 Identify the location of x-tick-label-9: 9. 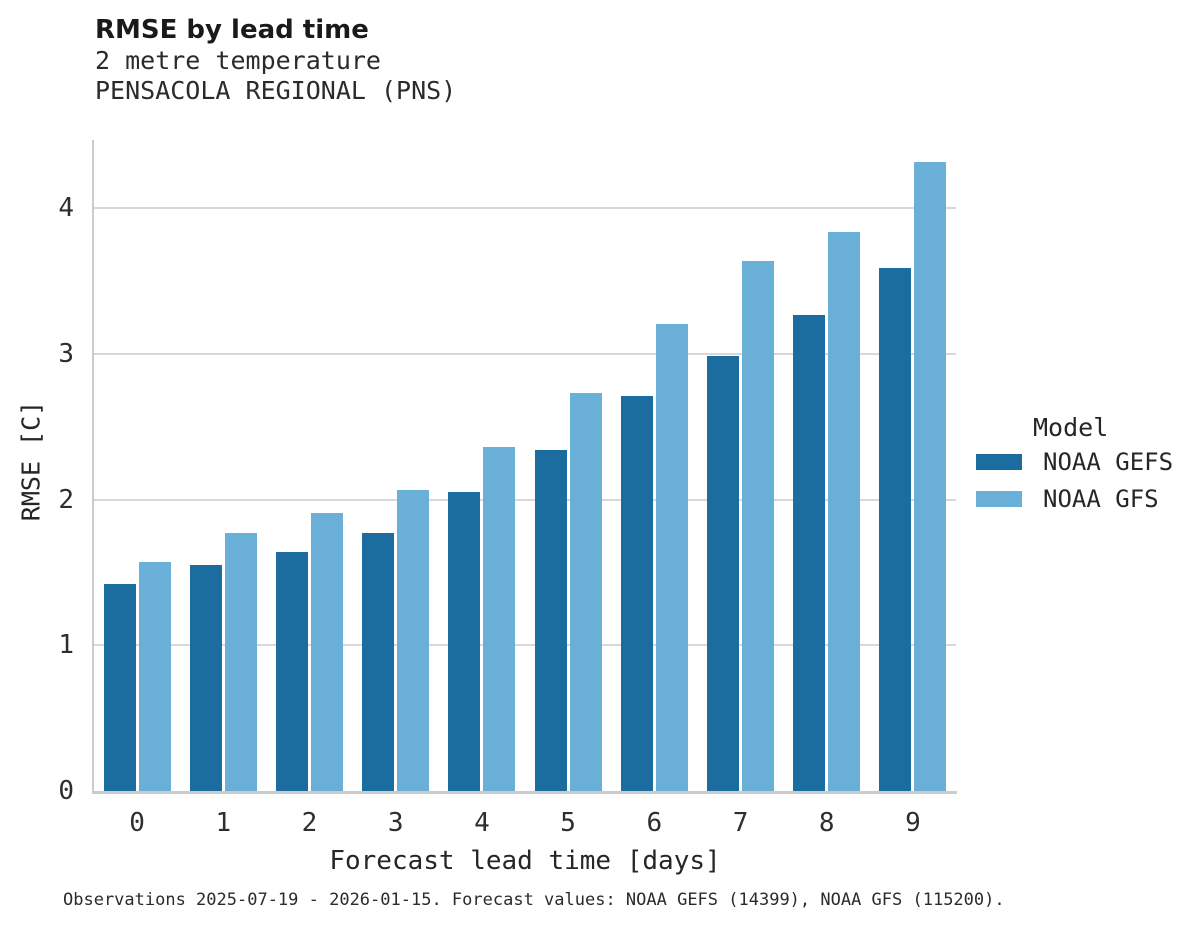
(913, 823).